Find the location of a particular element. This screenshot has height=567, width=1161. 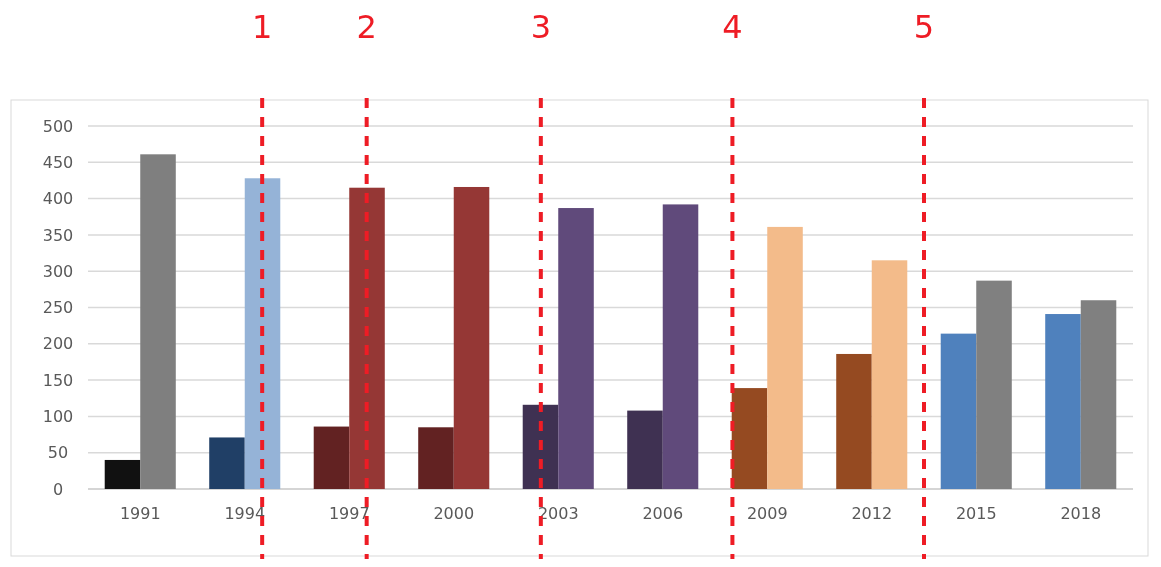

y-tick-label: 150 is located at coordinates (58, 380).